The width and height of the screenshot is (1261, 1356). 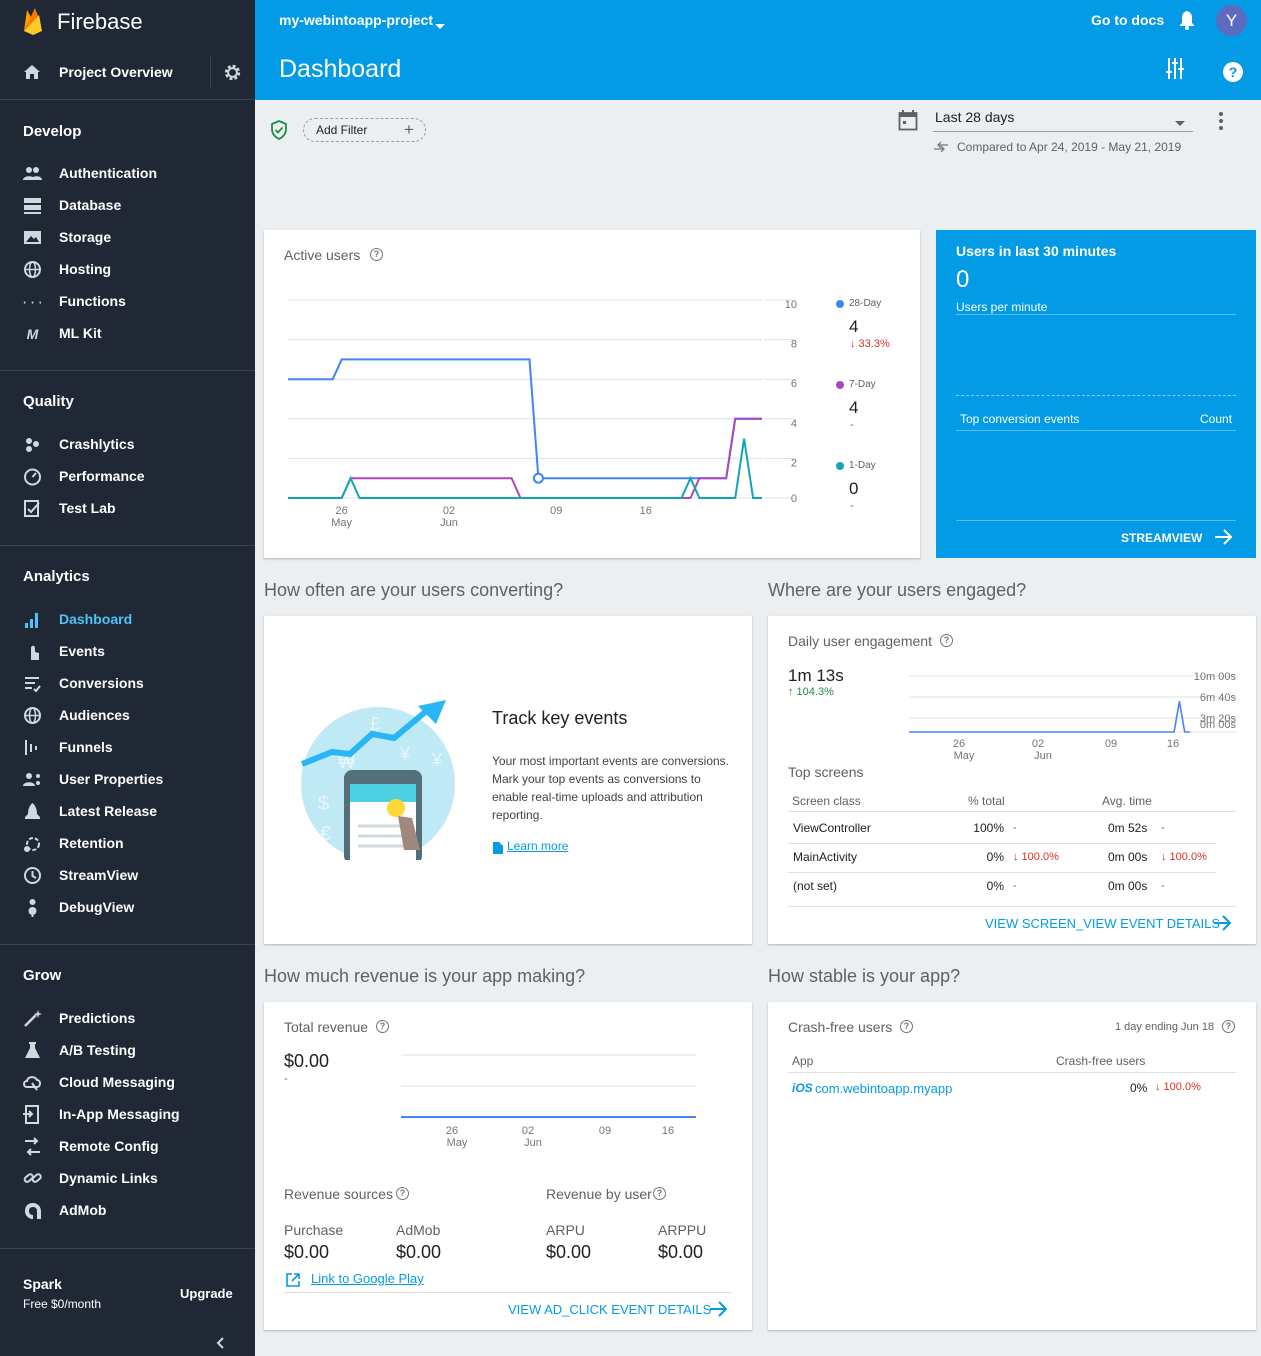 What do you see at coordinates (1036, 251) in the screenshot?
I see `realtime-title: Users in last 30 minutes` at bounding box center [1036, 251].